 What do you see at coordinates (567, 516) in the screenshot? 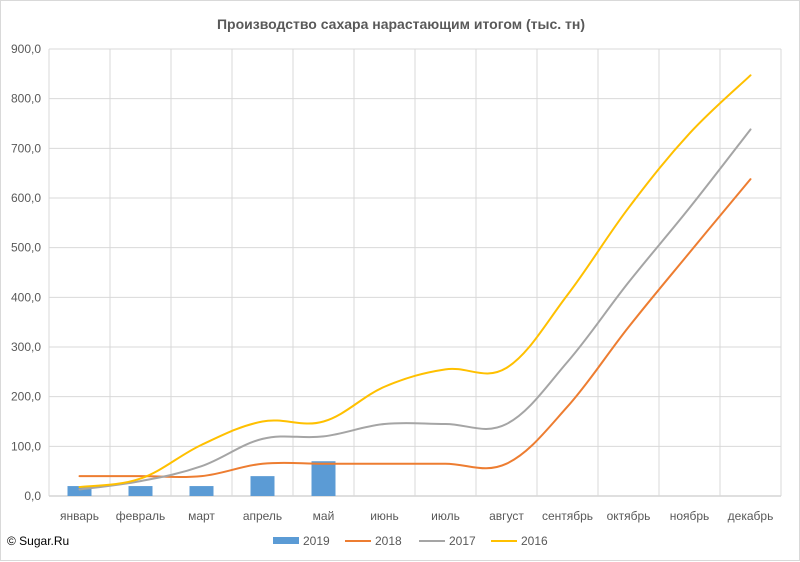
I see `x-tick-label: сентябрь` at bounding box center [567, 516].